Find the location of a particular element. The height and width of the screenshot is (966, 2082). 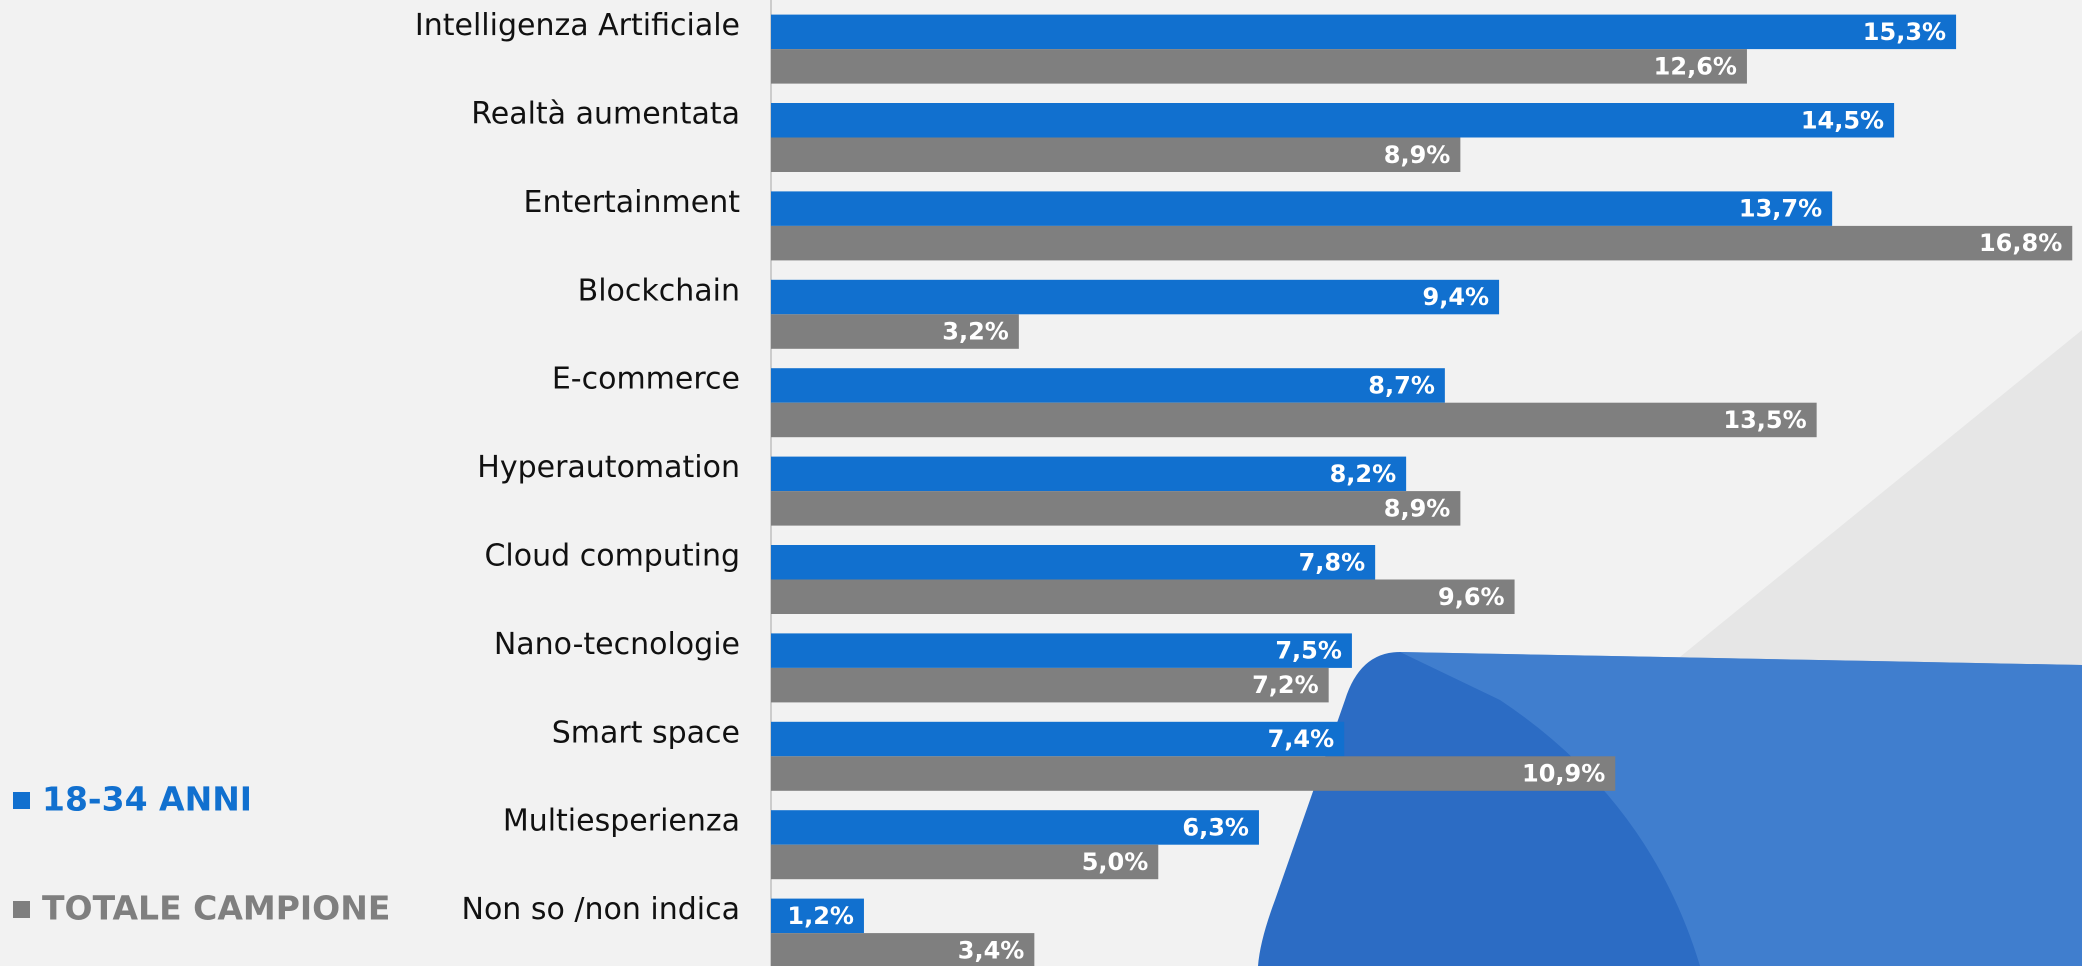

value-label: 9,6% is located at coordinates (1471, 597).